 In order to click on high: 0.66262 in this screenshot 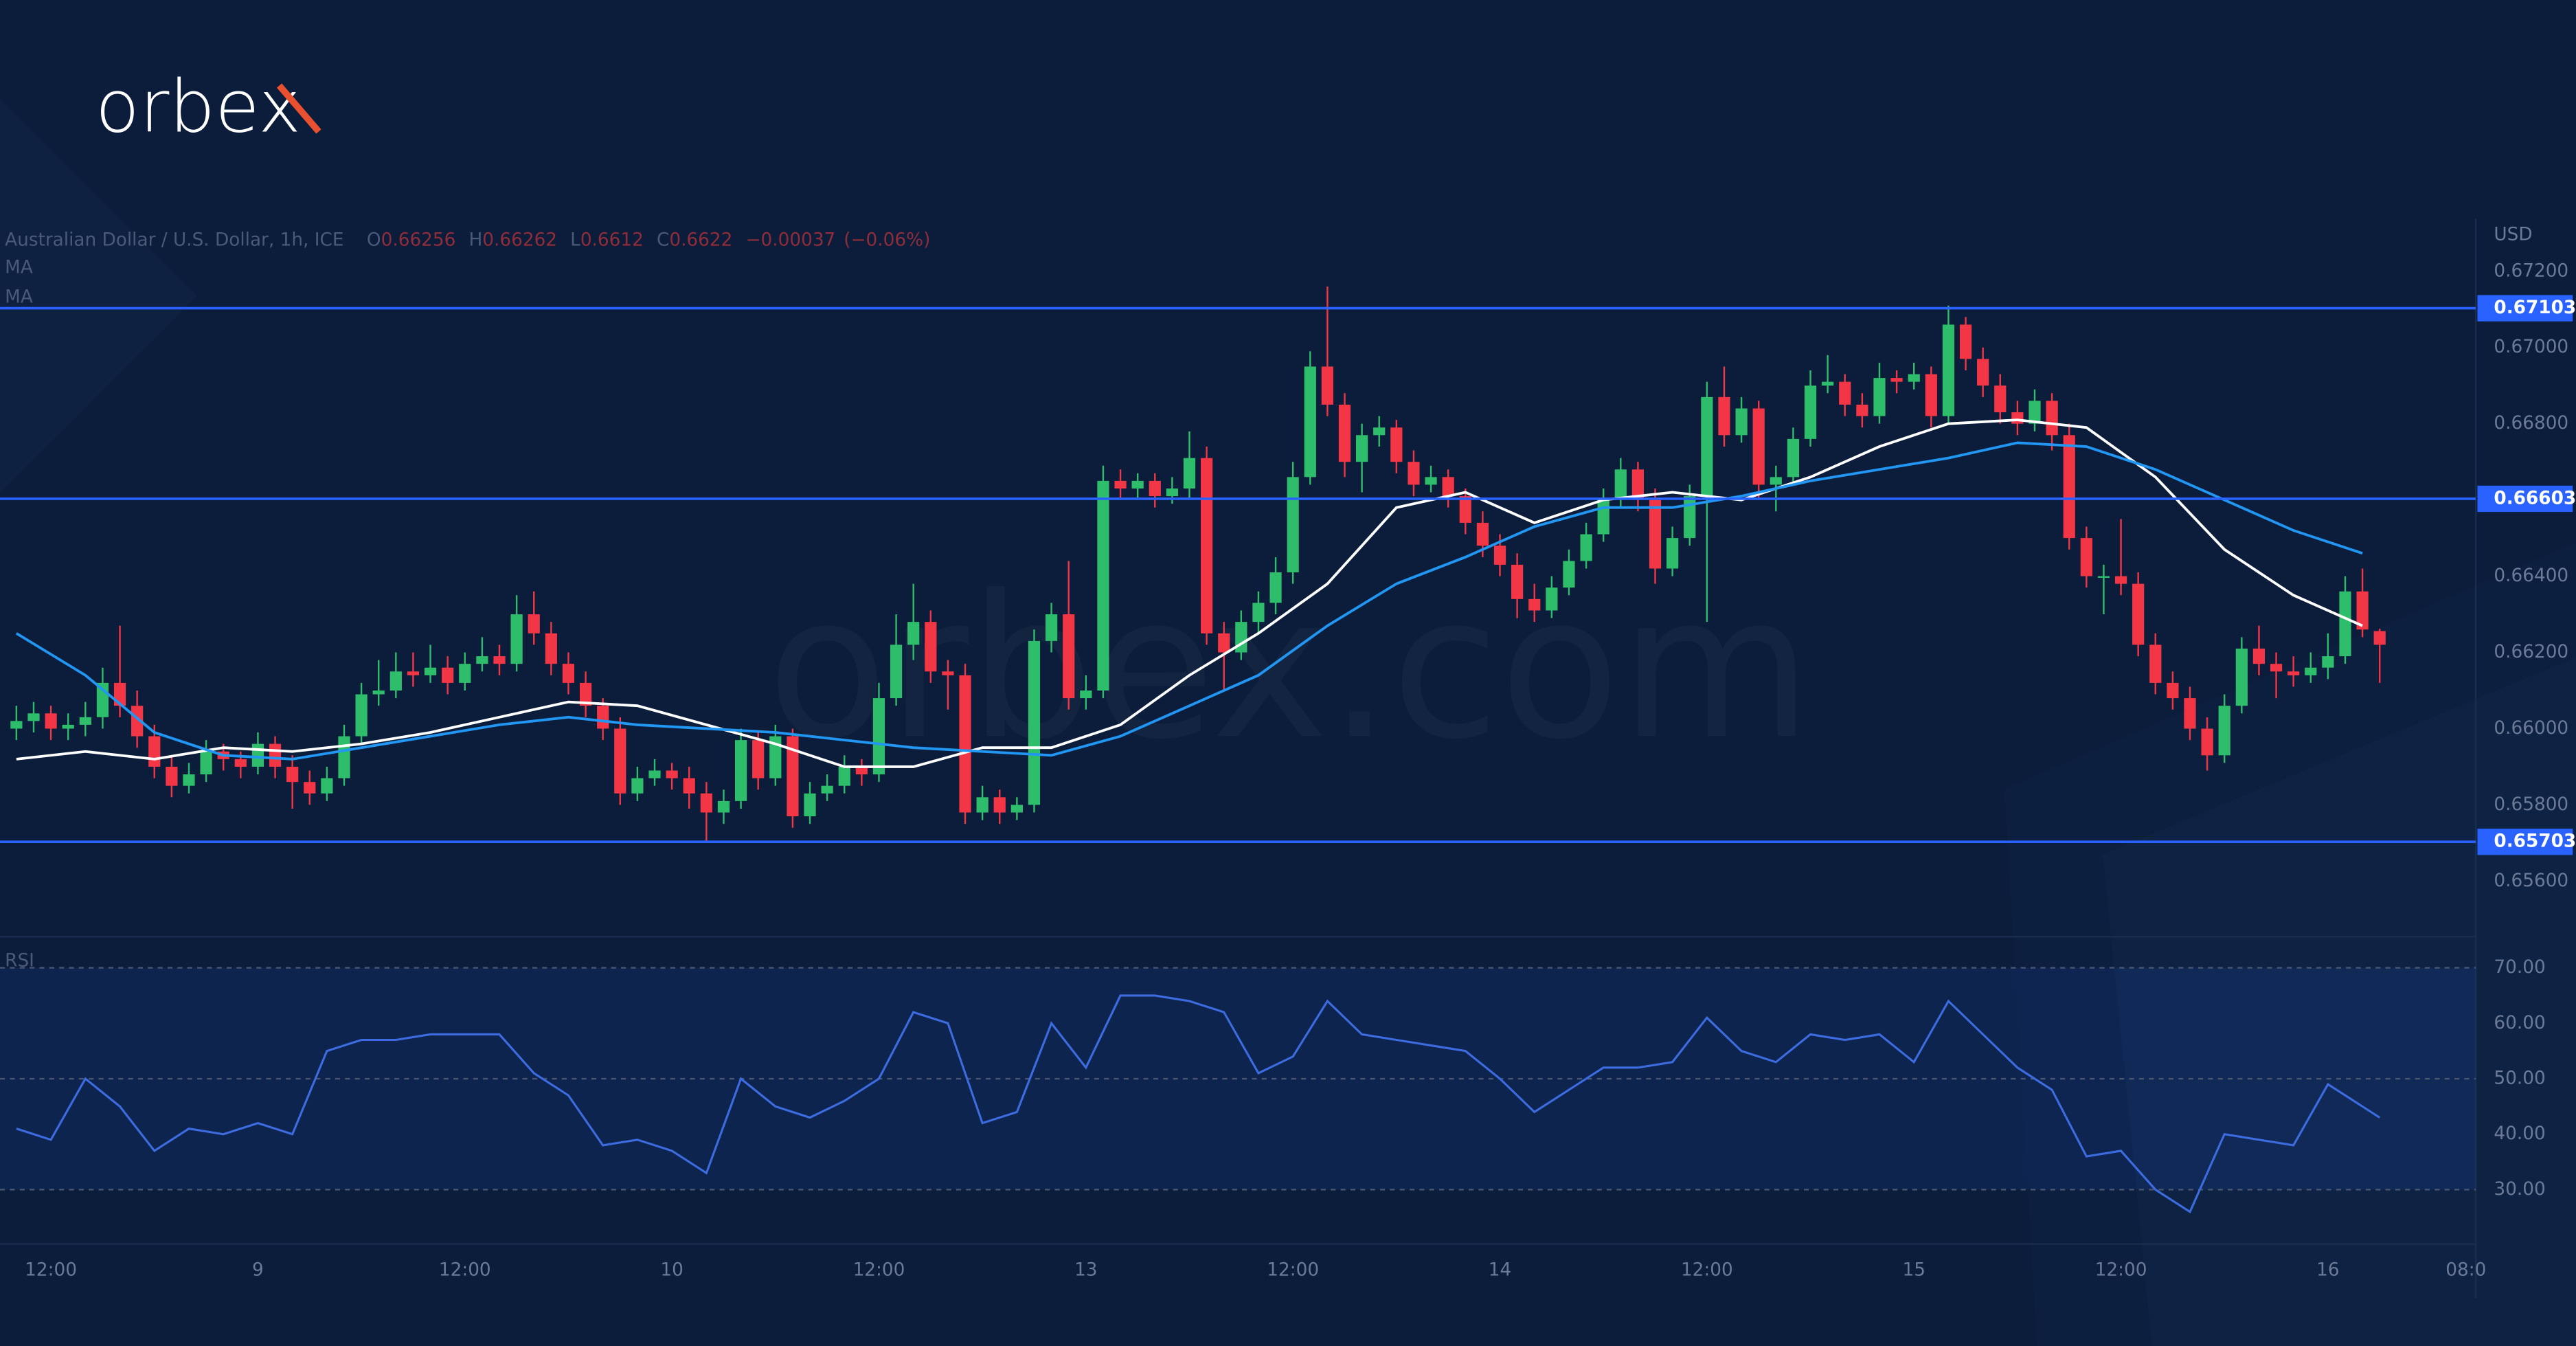, I will do `click(519, 239)`.